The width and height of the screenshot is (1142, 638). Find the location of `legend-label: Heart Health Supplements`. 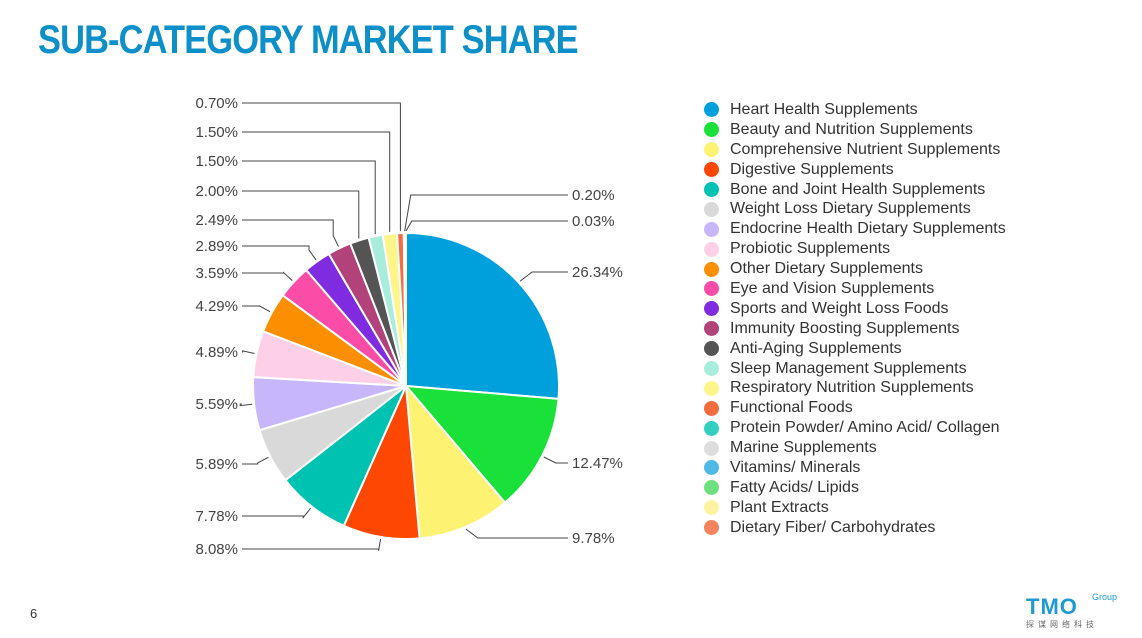

legend-label: Heart Health Supplements is located at coordinates (824, 109).